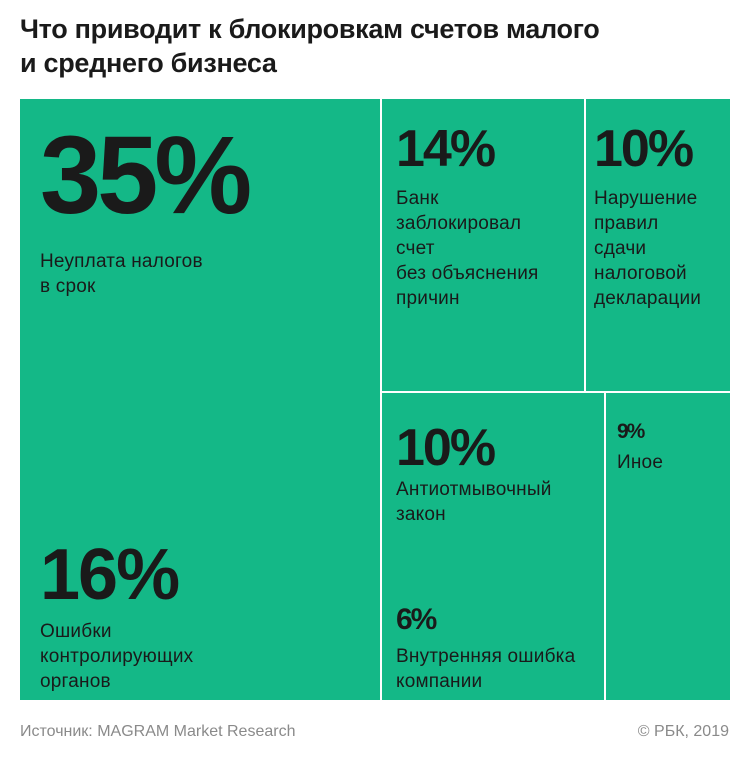  What do you see at coordinates (486, 656) in the screenshot?
I see `tile-6-label-line-1: Внутренняя ошибка` at bounding box center [486, 656].